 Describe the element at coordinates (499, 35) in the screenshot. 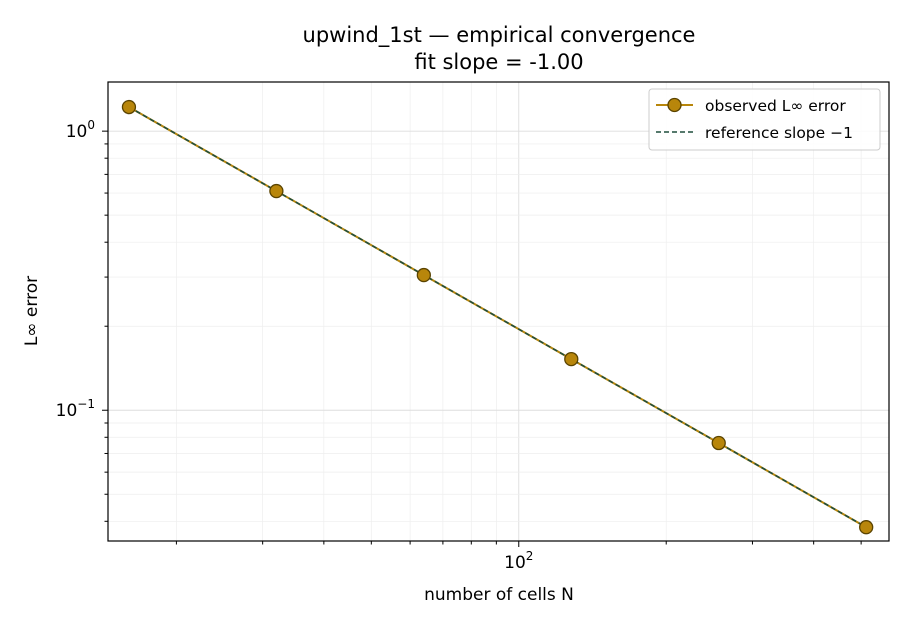

I see `chart-title: upwind_1st — empirical convergence` at that location.